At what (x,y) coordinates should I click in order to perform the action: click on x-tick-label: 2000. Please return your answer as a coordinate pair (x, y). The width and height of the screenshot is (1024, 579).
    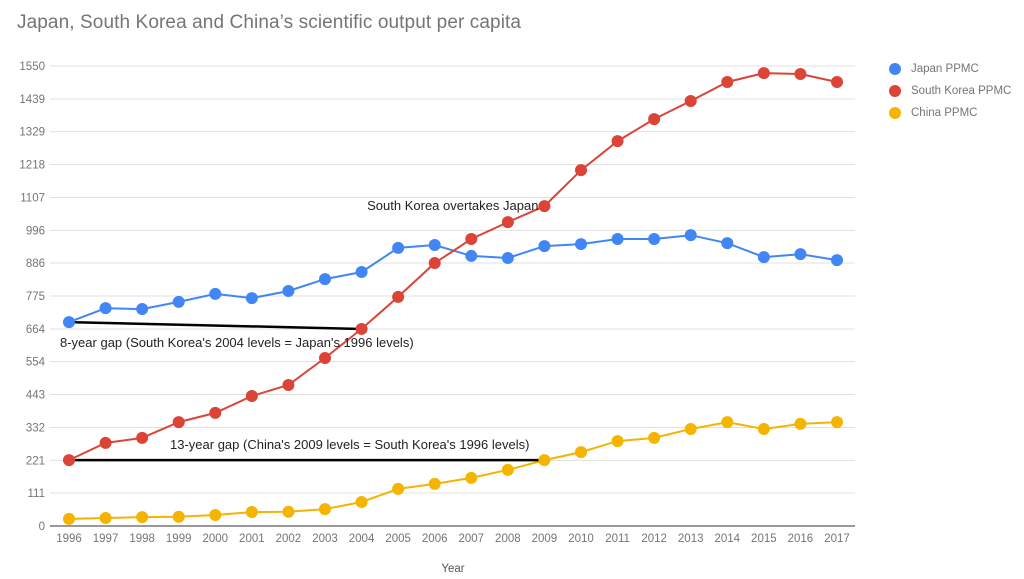
    Looking at the image, I should click on (215, 539).